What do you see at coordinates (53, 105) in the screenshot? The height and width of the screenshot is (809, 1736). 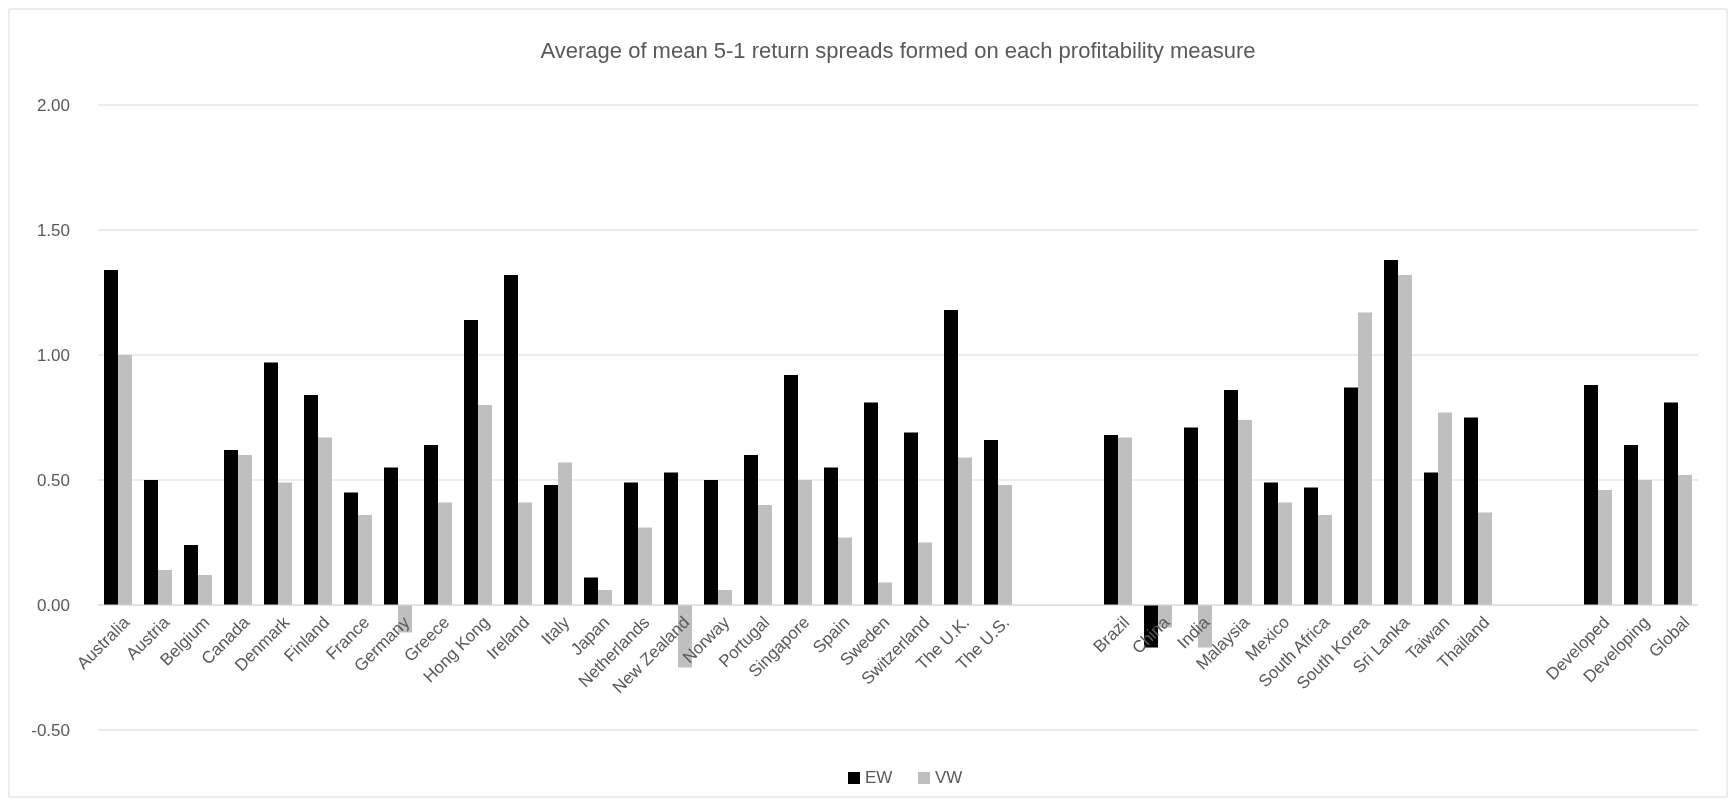 I see `y-tick-label: 2.00` at bounding box center [53, 105].